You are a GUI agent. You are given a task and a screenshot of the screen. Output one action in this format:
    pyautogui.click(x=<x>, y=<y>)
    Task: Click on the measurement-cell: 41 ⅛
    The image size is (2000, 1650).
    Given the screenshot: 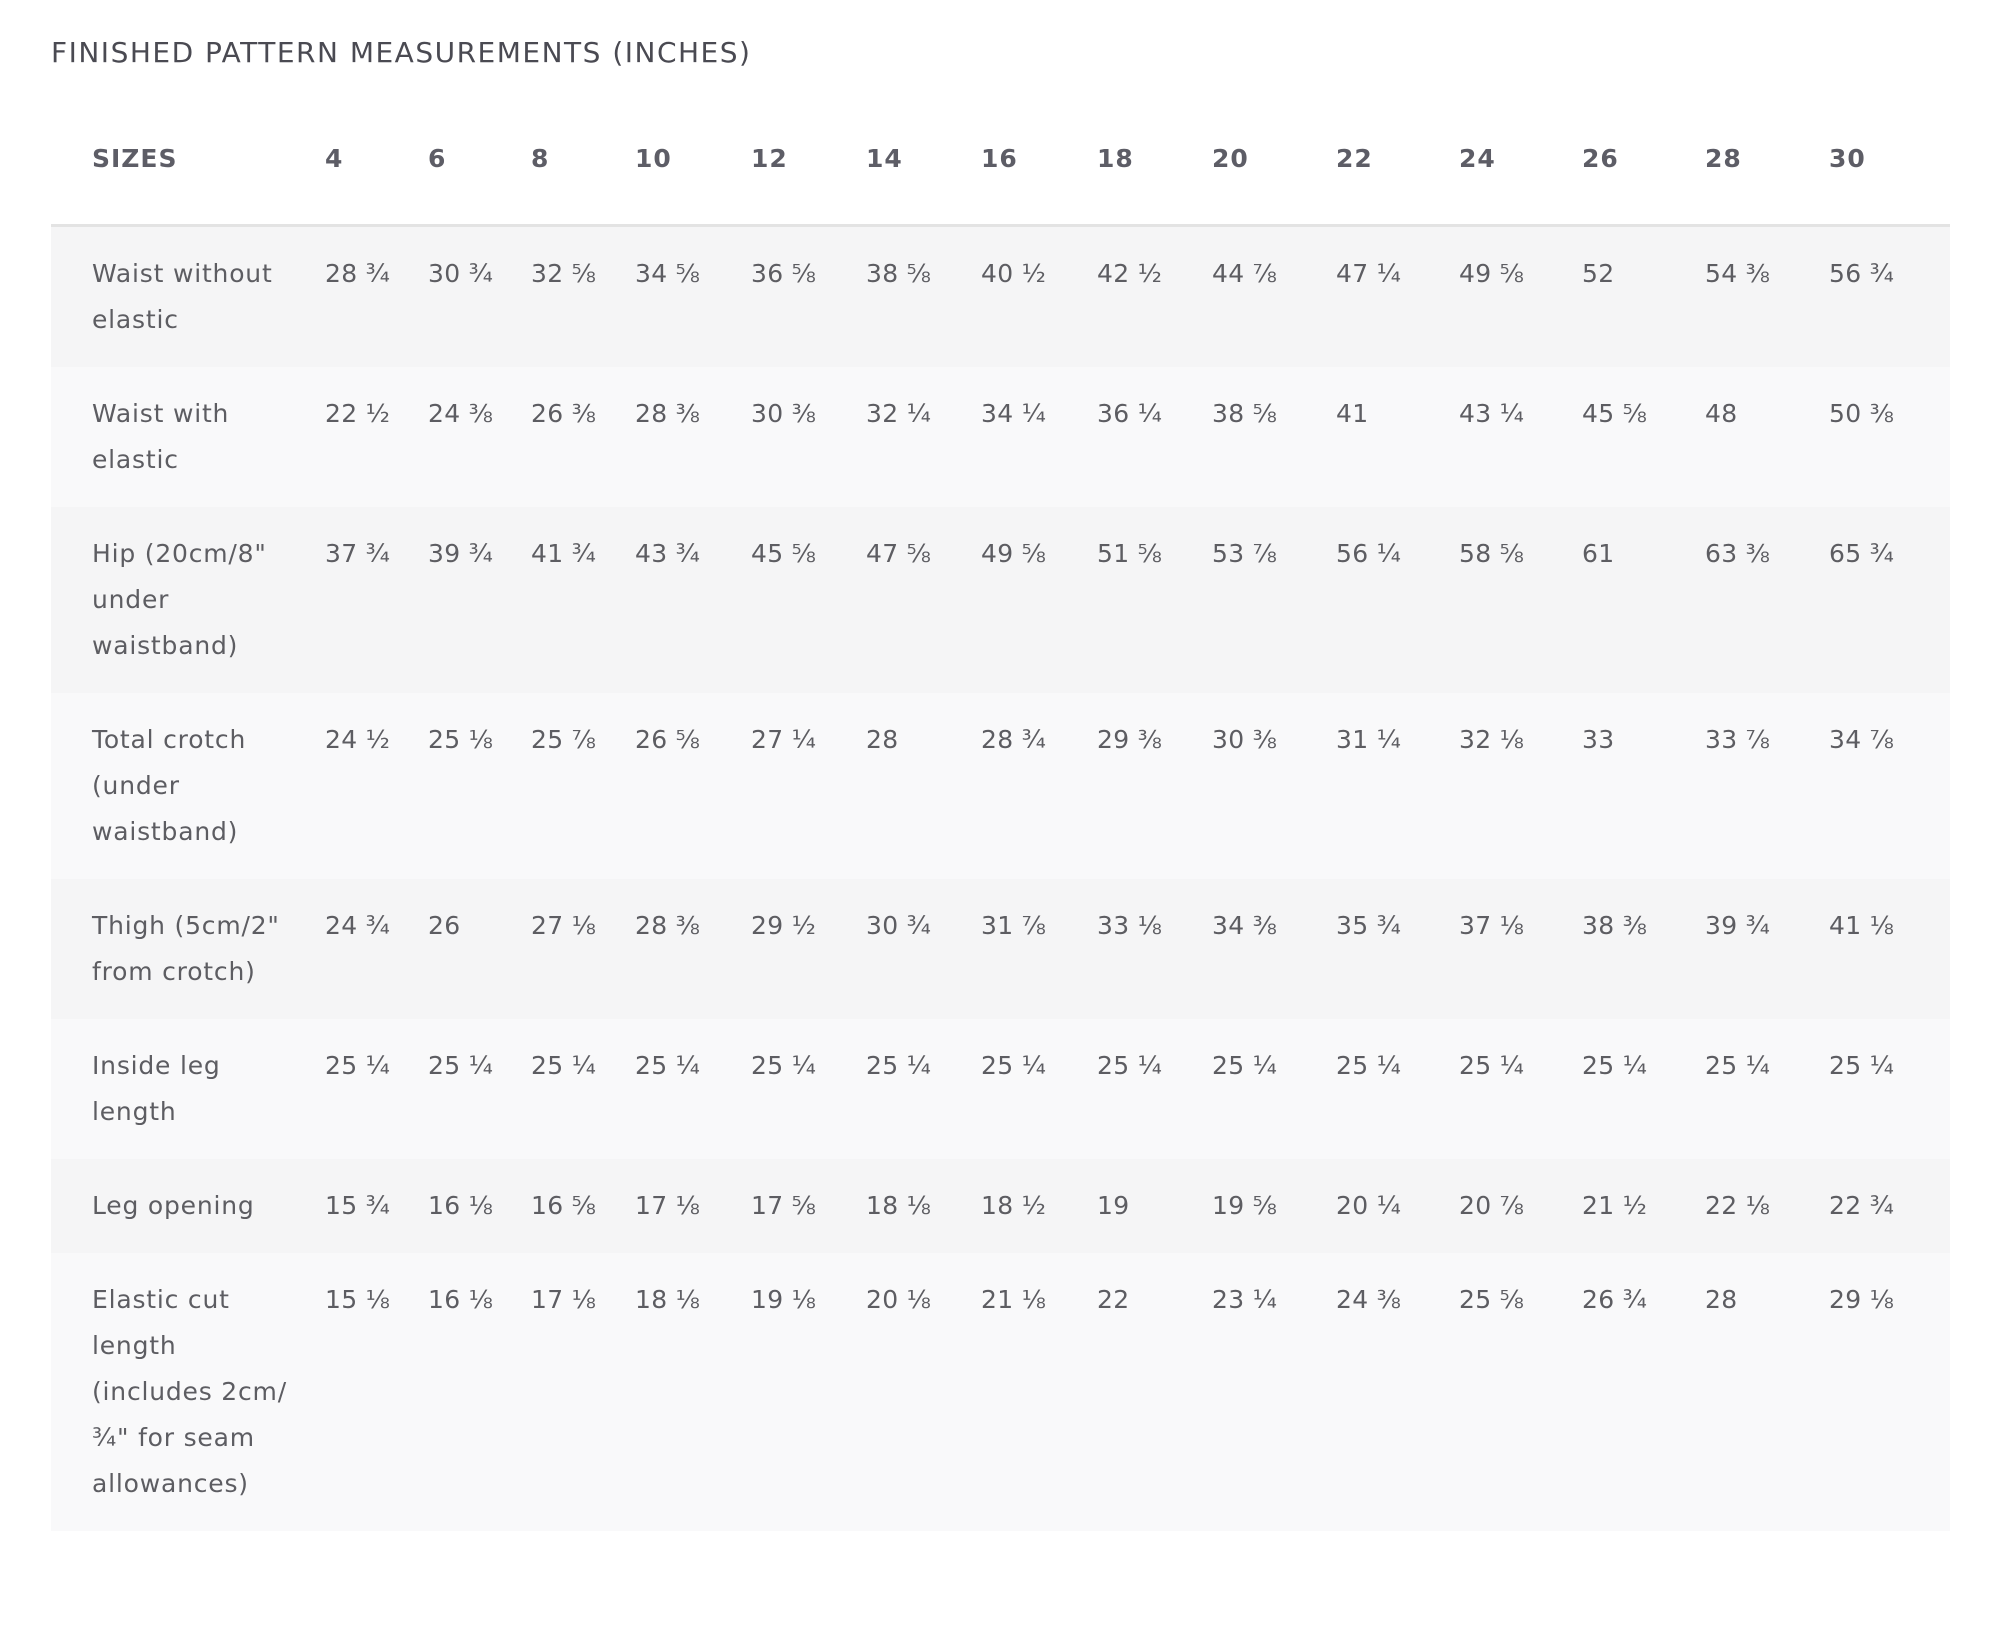 What is the action you would take?
    pyautogui.click(x=1889, y=948)
    